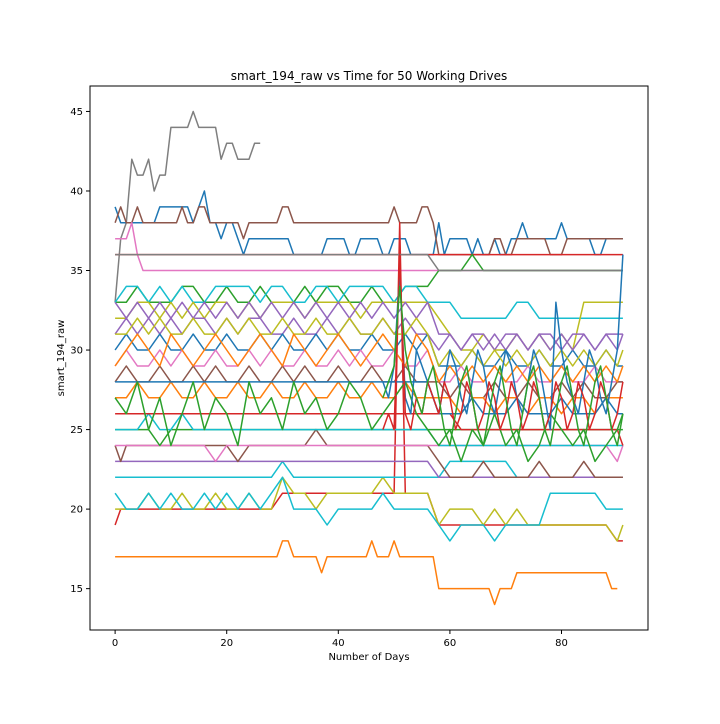  What do you see at coordinates (76, 351) in the screenshot?
I see `y-tick-label: 30` at bounding box center [76, 351].